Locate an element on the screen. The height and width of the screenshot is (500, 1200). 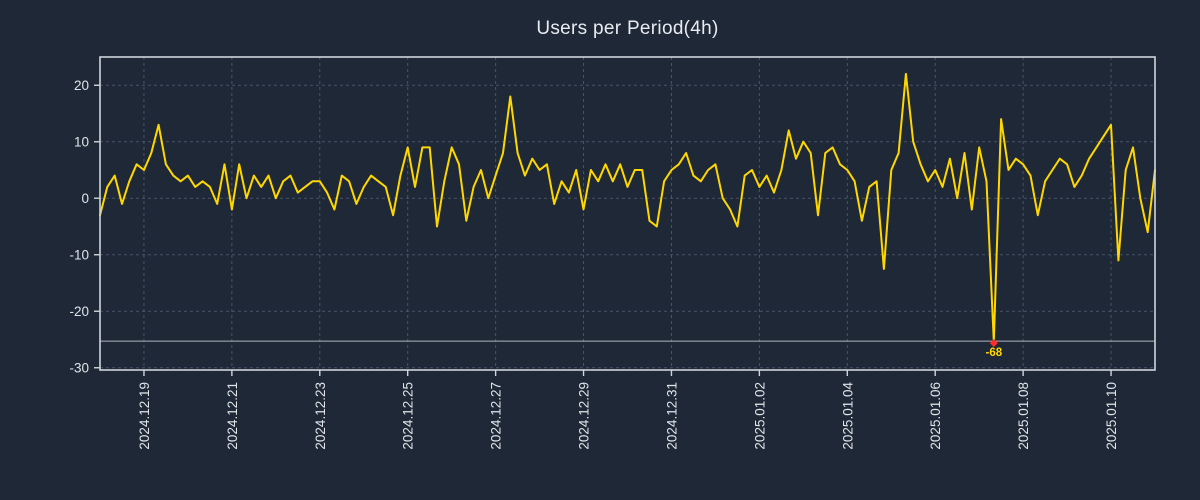
min-value-label: -68 is located at coordinates (994, 353).